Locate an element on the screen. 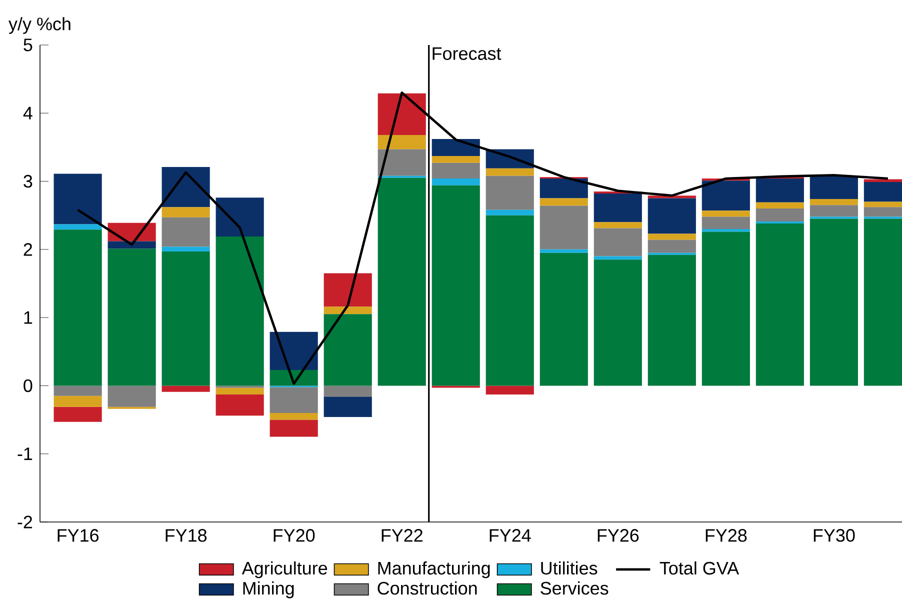 The height and width of the screenshot is (614, 902). x-tick-label: FY26 is located at coordinates (618, 535).